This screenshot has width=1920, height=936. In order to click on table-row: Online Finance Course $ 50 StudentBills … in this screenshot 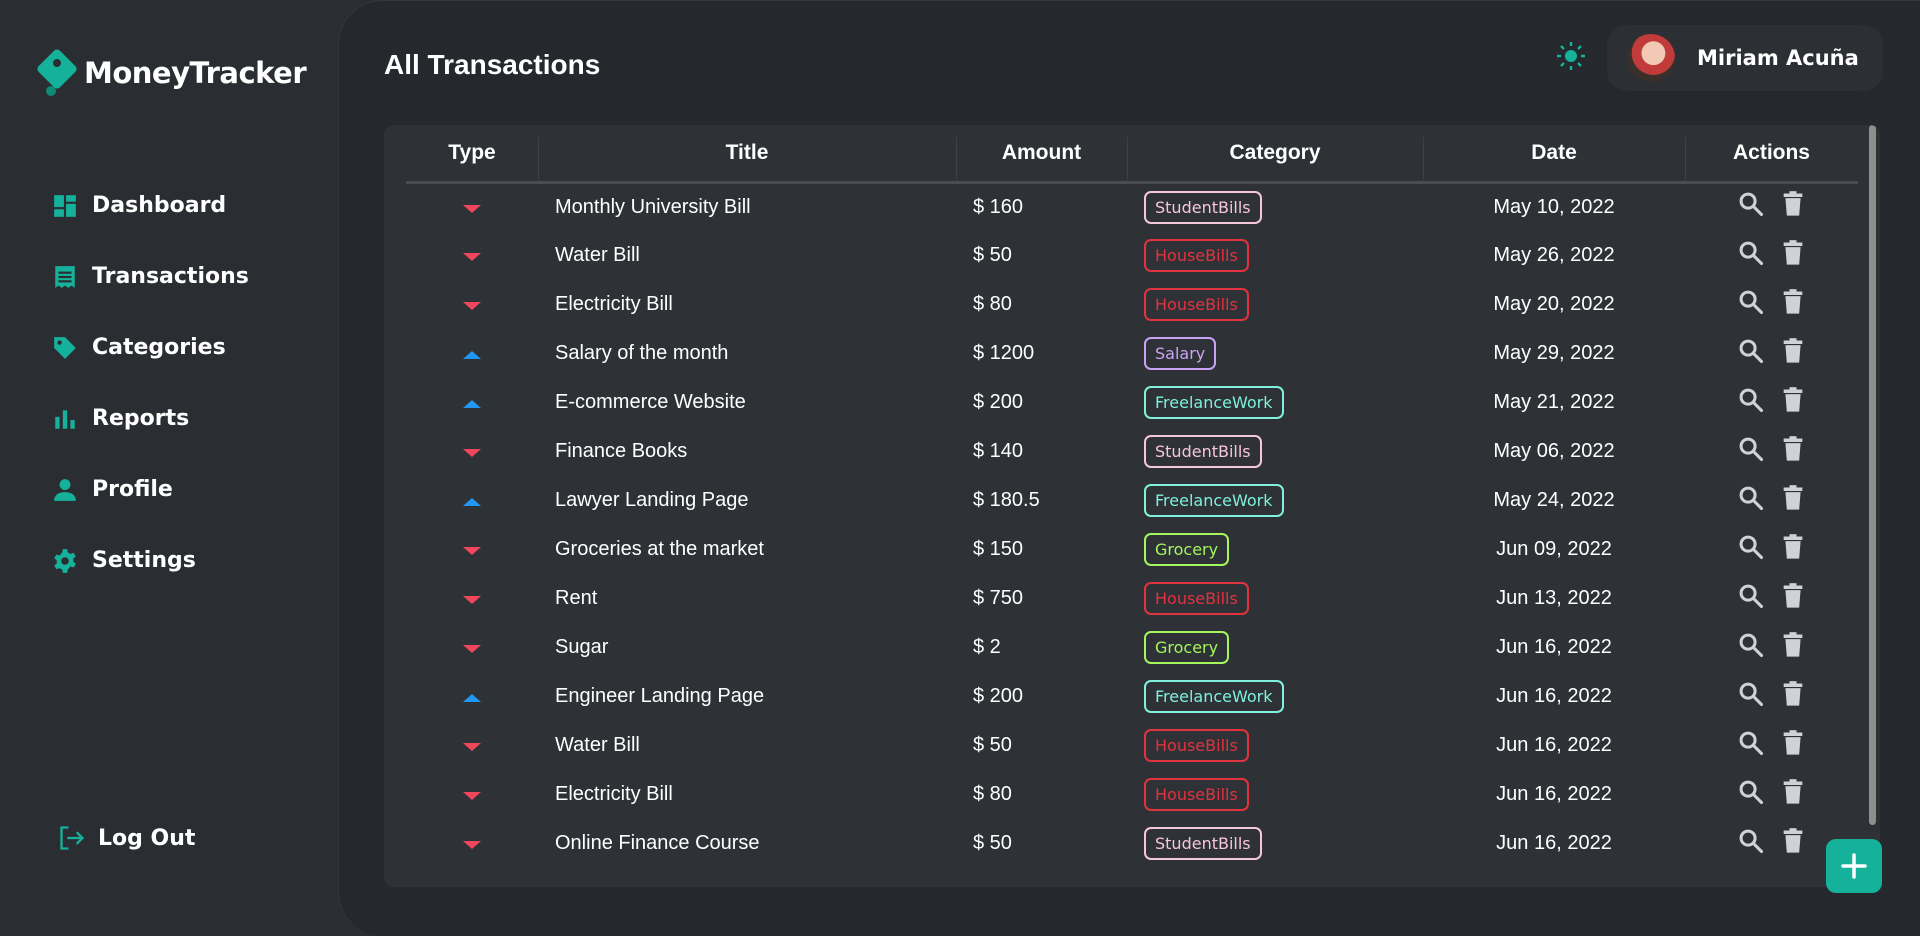, I will do `click(1132, 843)`.